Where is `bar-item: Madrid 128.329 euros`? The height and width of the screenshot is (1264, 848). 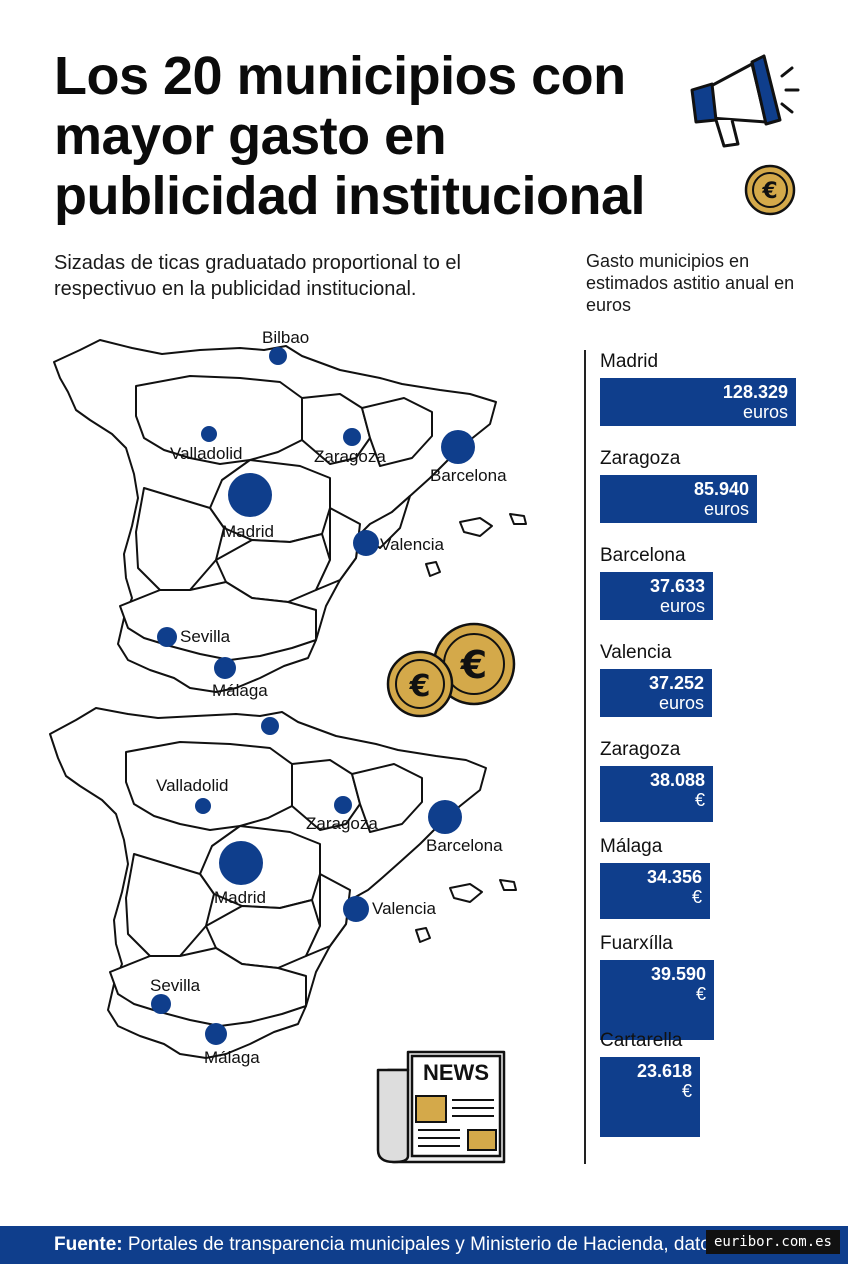
bar-item: Madrid 128.329 euros is located at coordinates (705, 388).